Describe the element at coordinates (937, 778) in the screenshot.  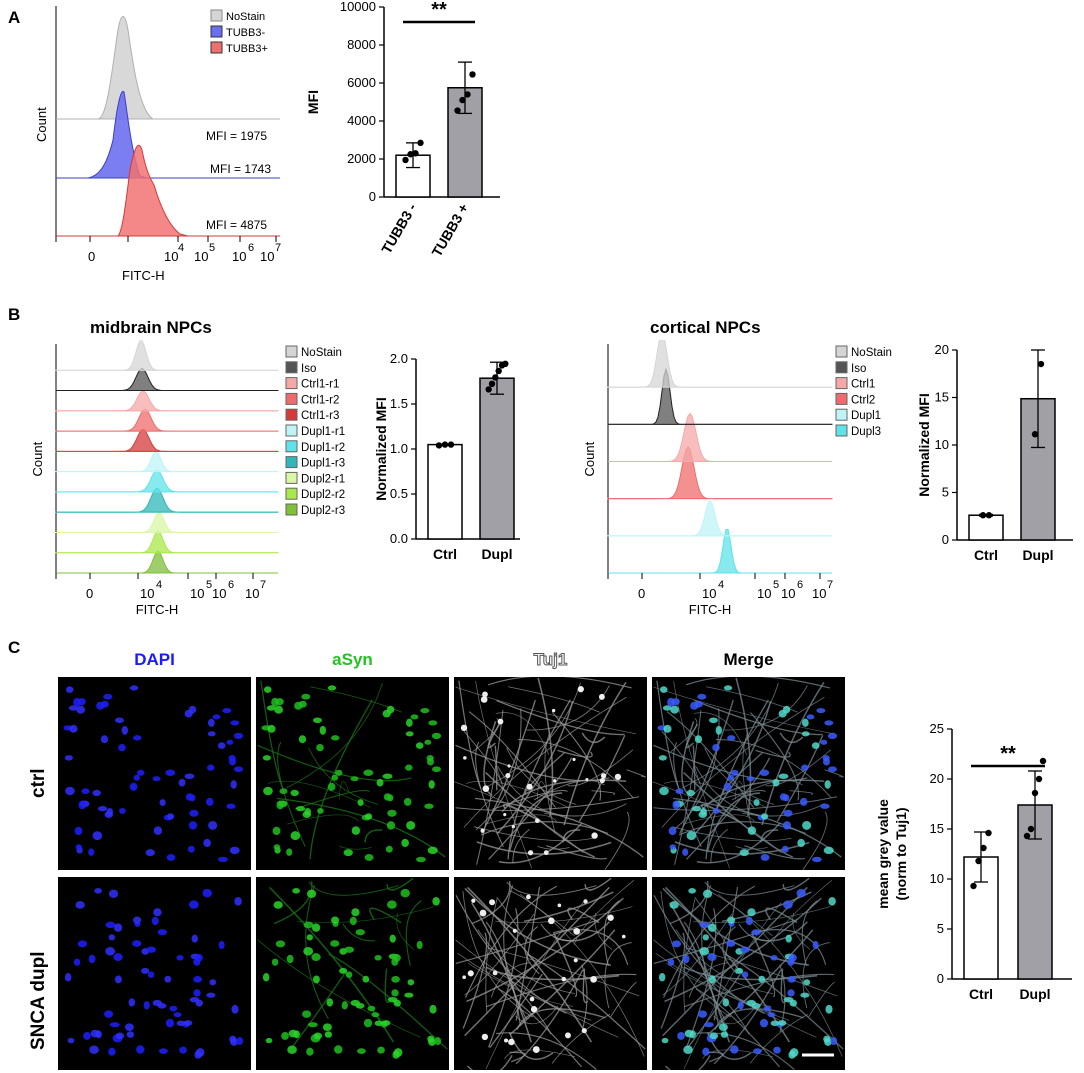
I see `y-tick-label: 20` at that location.